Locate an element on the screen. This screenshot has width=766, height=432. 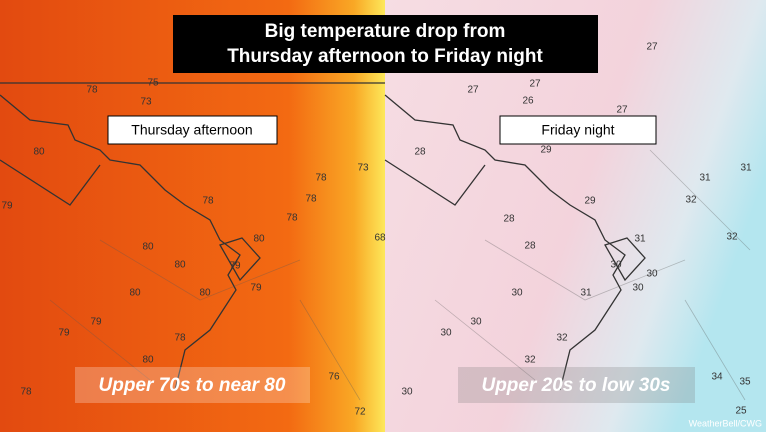
temperature-label: 72 is located at coordinates (360, 412).